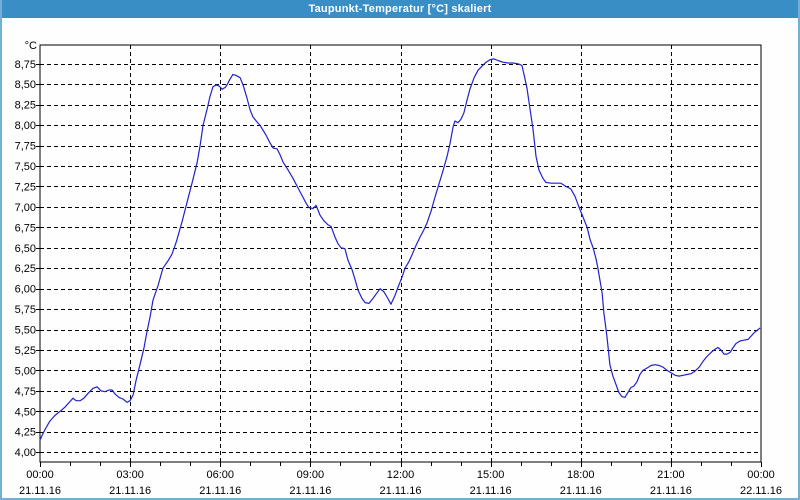 This screenshot has height=500, width=800. I want to click on x-tick-time-label: 03:00, so click(130, 475).